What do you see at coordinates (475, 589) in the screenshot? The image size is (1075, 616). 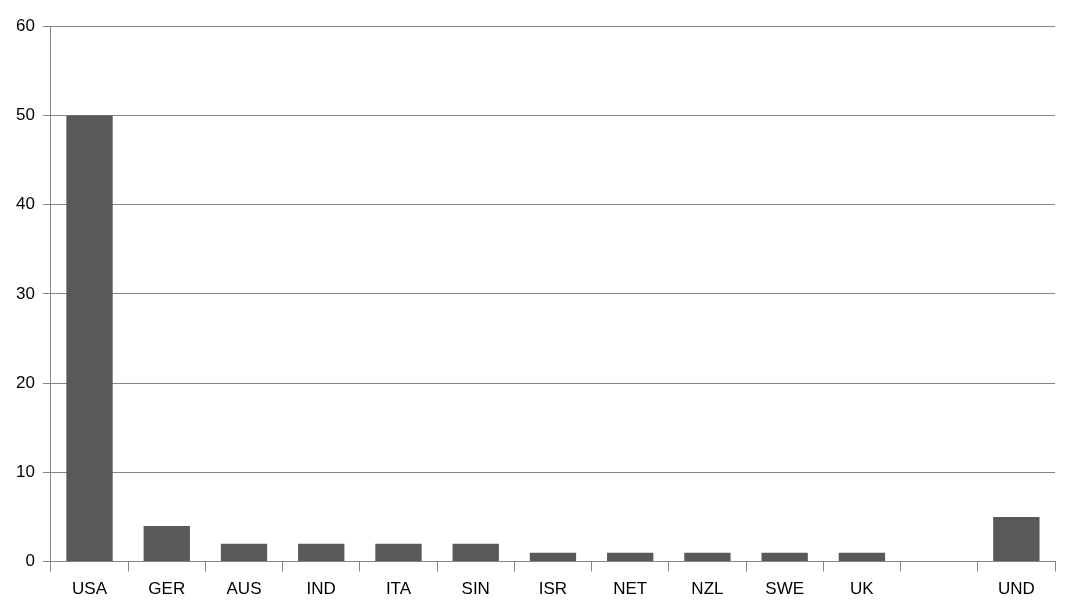 I see `x-tick-label: SIN` at bounding box center [475, 589].